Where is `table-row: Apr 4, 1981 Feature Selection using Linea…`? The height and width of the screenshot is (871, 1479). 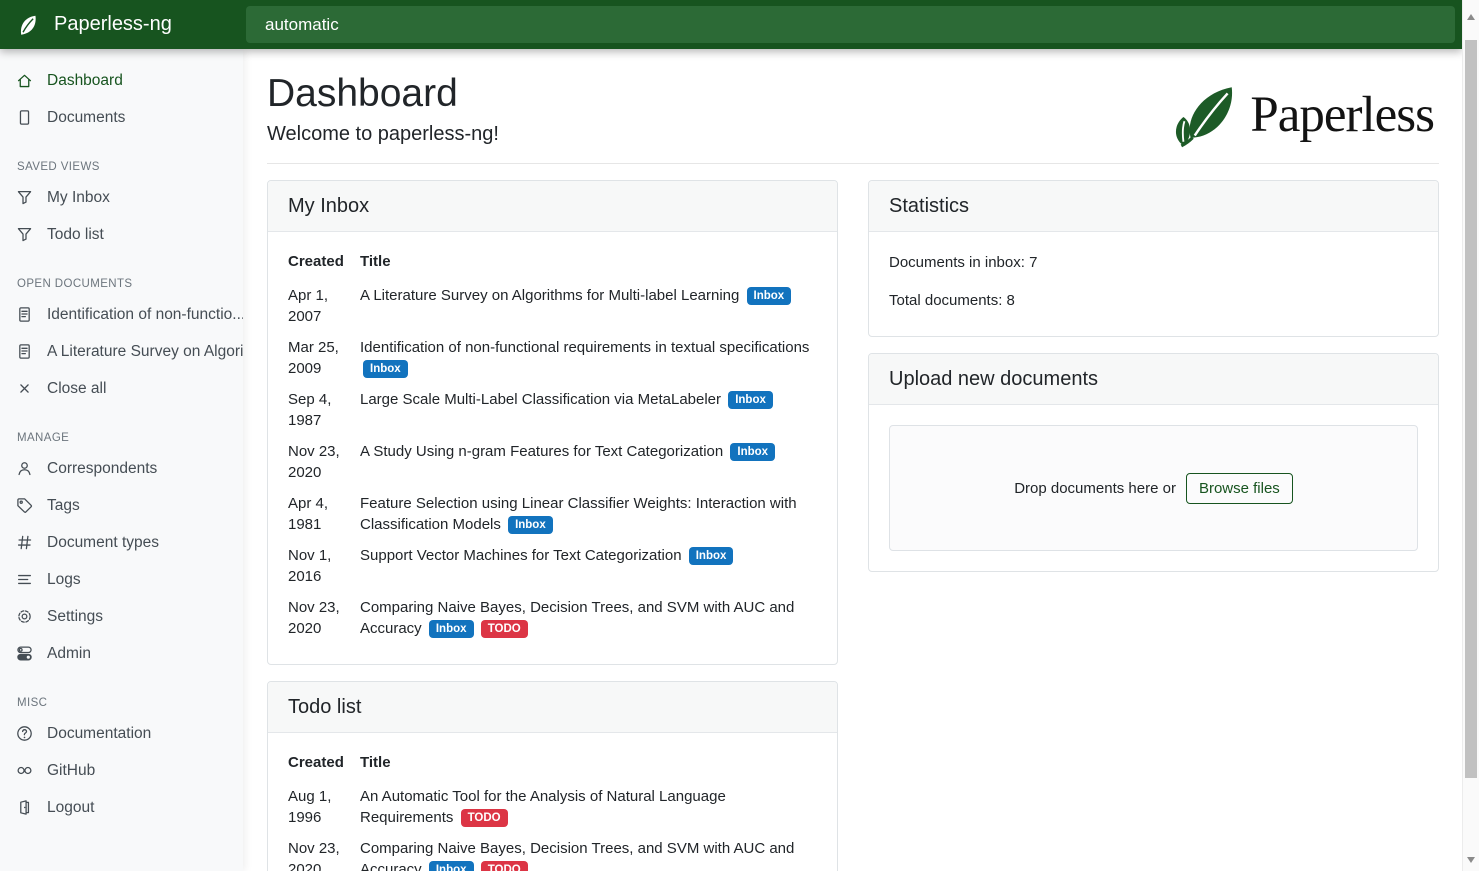
table-row: Apr 4, 1981 Feature Selection using Linea… is located at coordinates (552, 514).